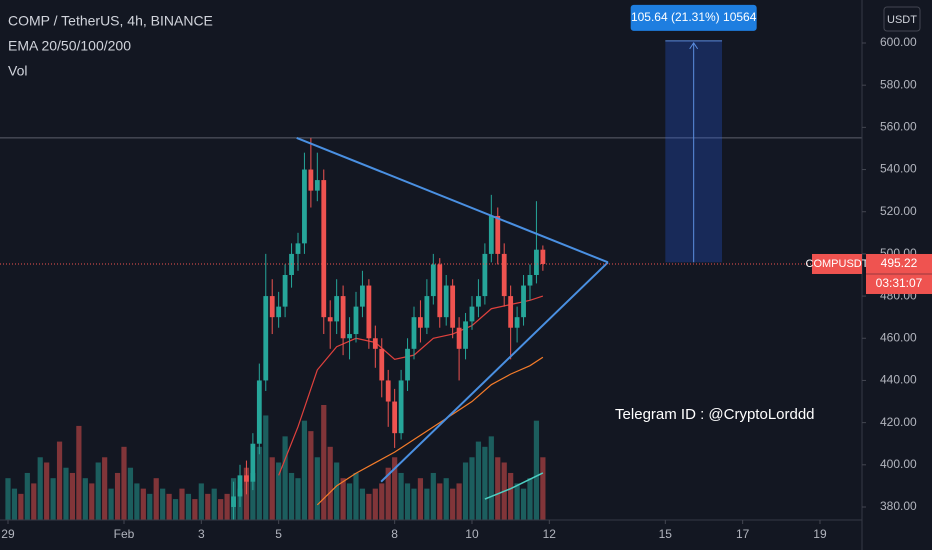 This screenshot has height=550, width=932. I want to click on ema-line, so click(430, 431).